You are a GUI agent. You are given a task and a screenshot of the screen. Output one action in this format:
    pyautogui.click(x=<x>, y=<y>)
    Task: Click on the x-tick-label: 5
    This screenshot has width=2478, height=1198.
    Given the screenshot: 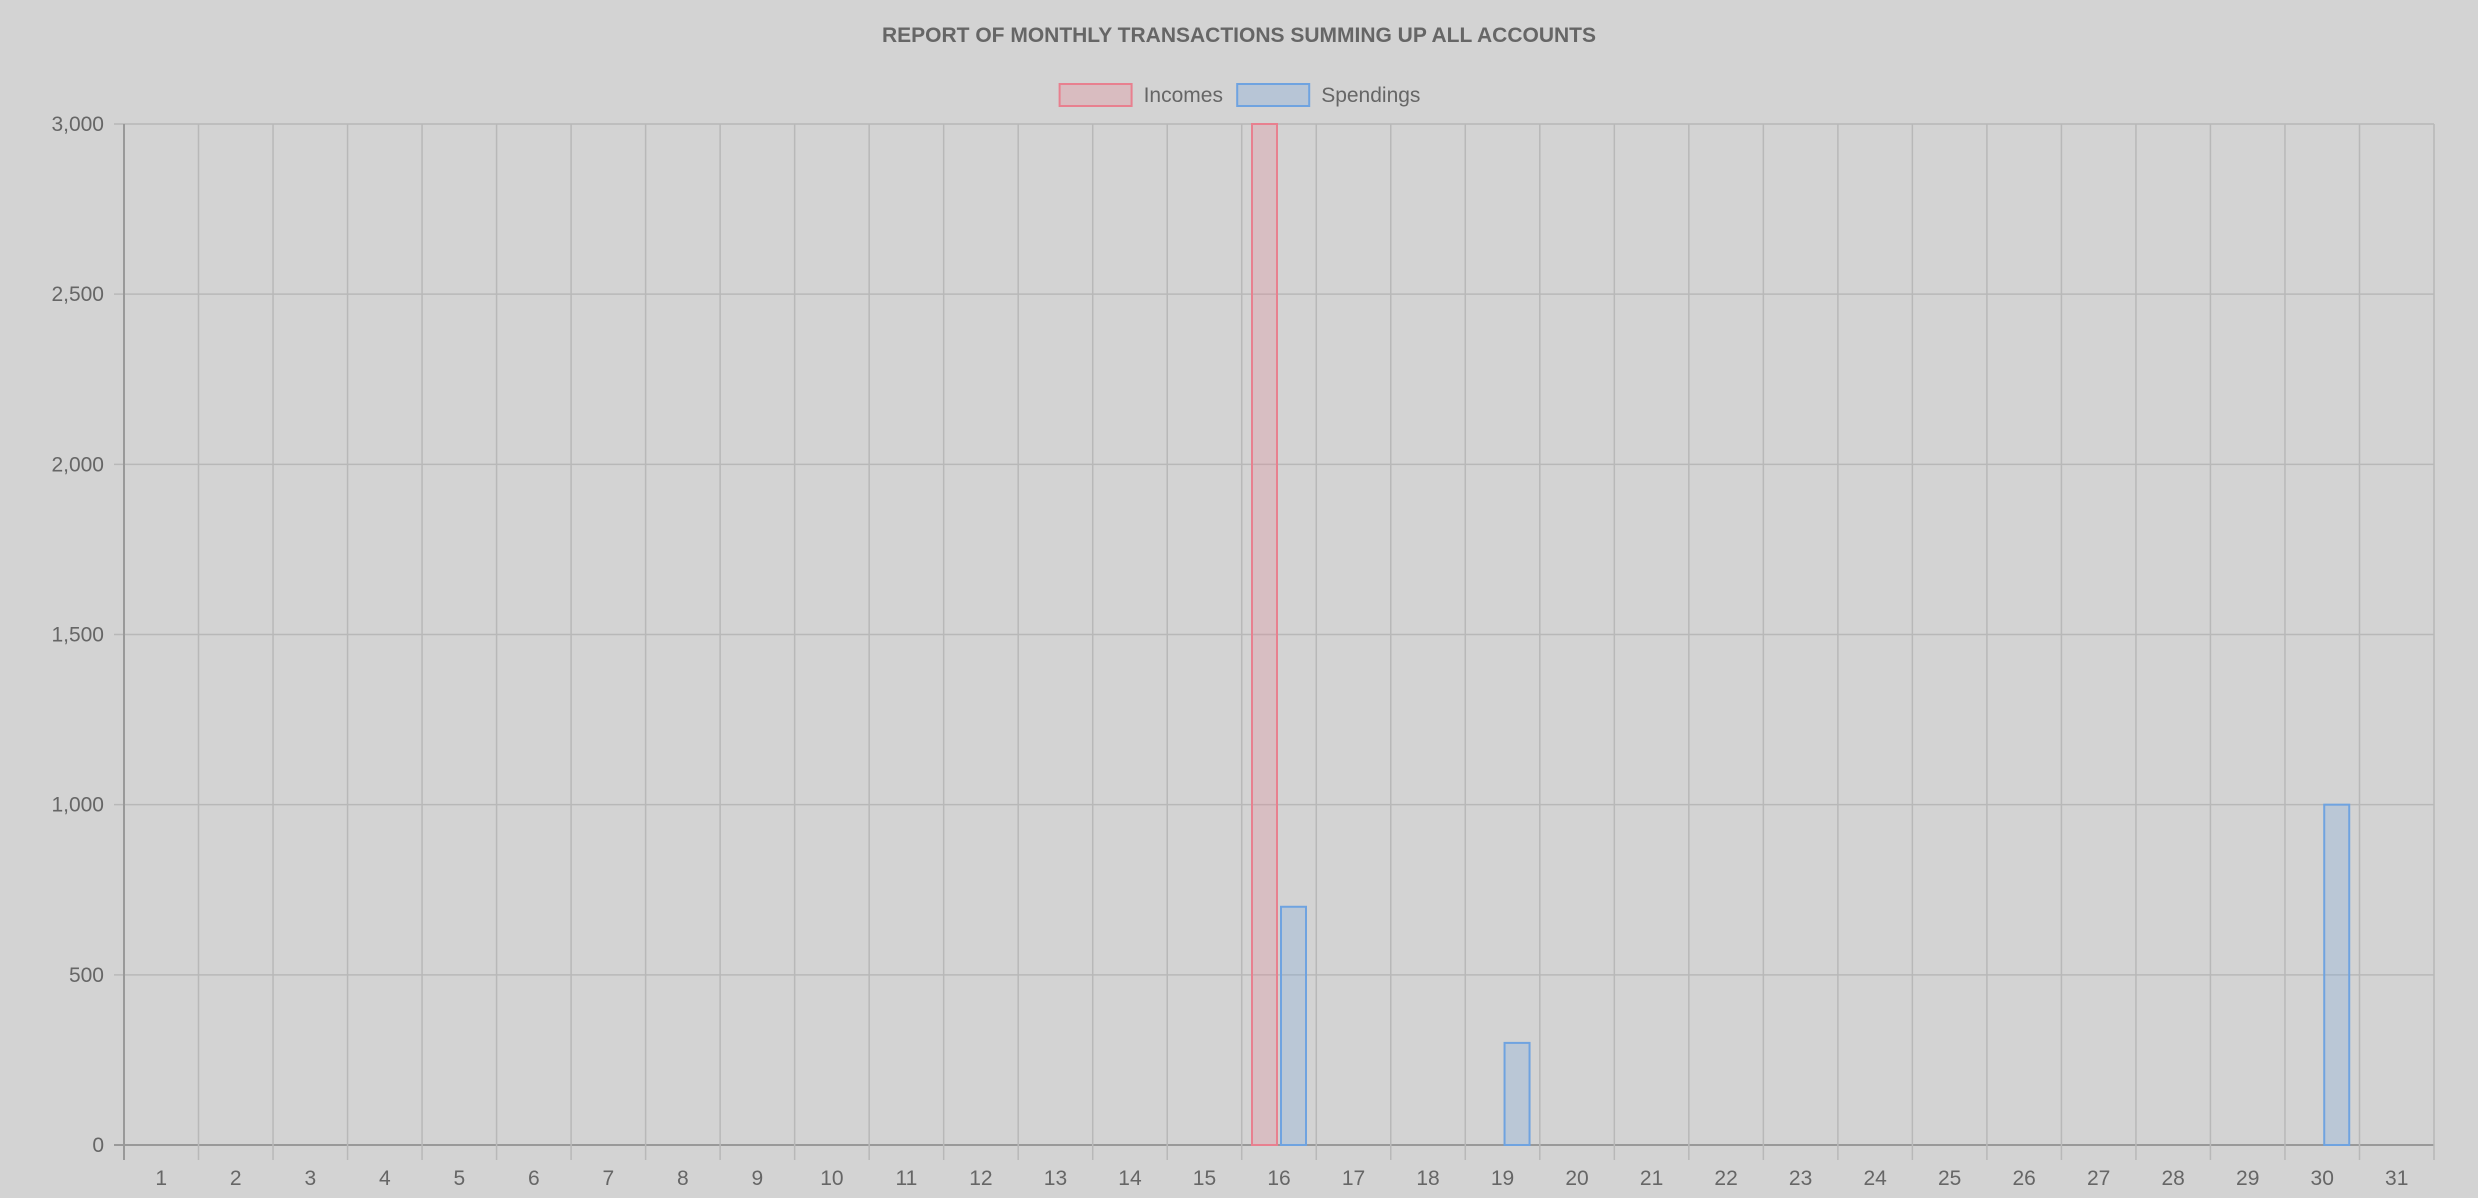 What is the action you would take?
    pyautogui.click(x=459, y=1178)
    